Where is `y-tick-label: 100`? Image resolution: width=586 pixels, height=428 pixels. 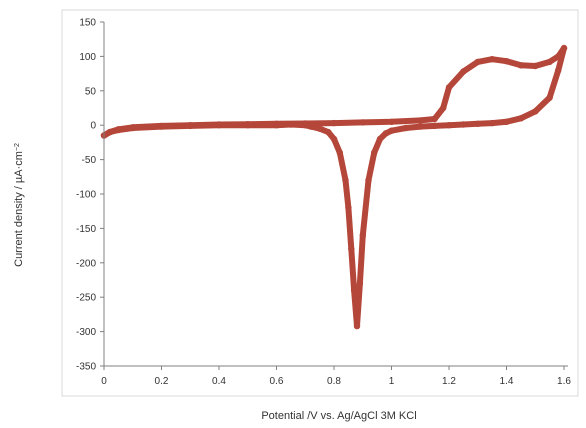
y-tick-label: 100 is located at coordinates (87, 57).